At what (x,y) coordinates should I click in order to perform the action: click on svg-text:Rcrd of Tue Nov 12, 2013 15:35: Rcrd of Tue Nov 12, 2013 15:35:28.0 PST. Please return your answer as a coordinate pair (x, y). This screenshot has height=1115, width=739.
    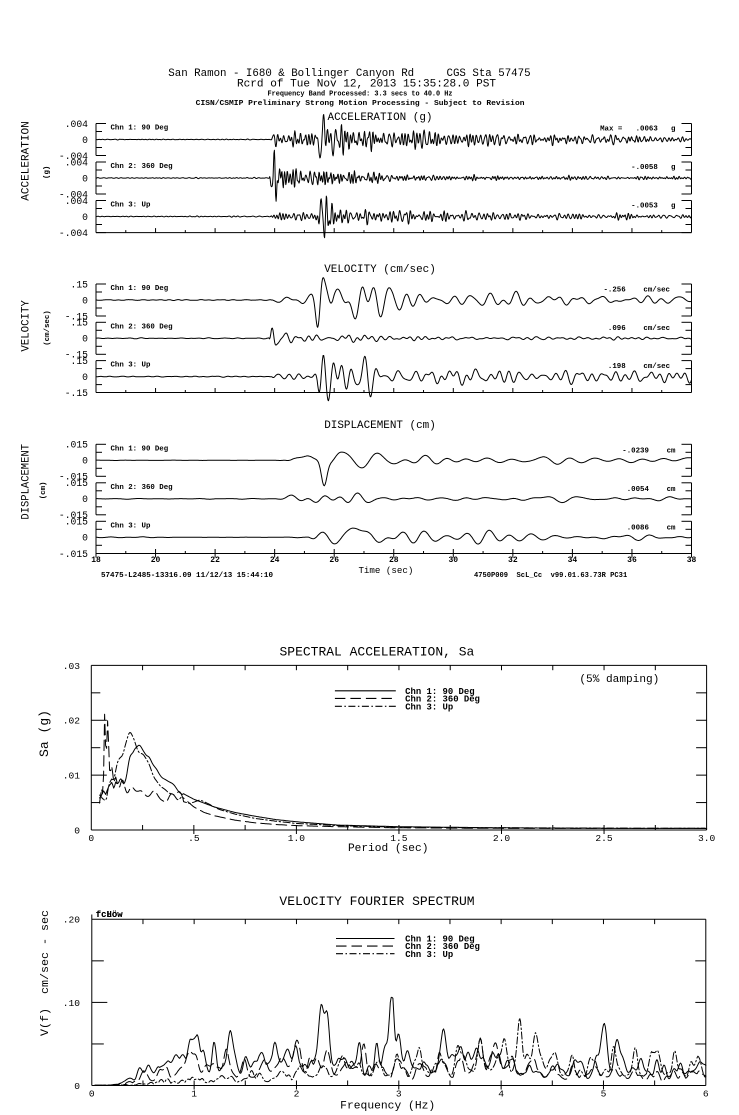
    Looking at the image, I should click on (366, 85).